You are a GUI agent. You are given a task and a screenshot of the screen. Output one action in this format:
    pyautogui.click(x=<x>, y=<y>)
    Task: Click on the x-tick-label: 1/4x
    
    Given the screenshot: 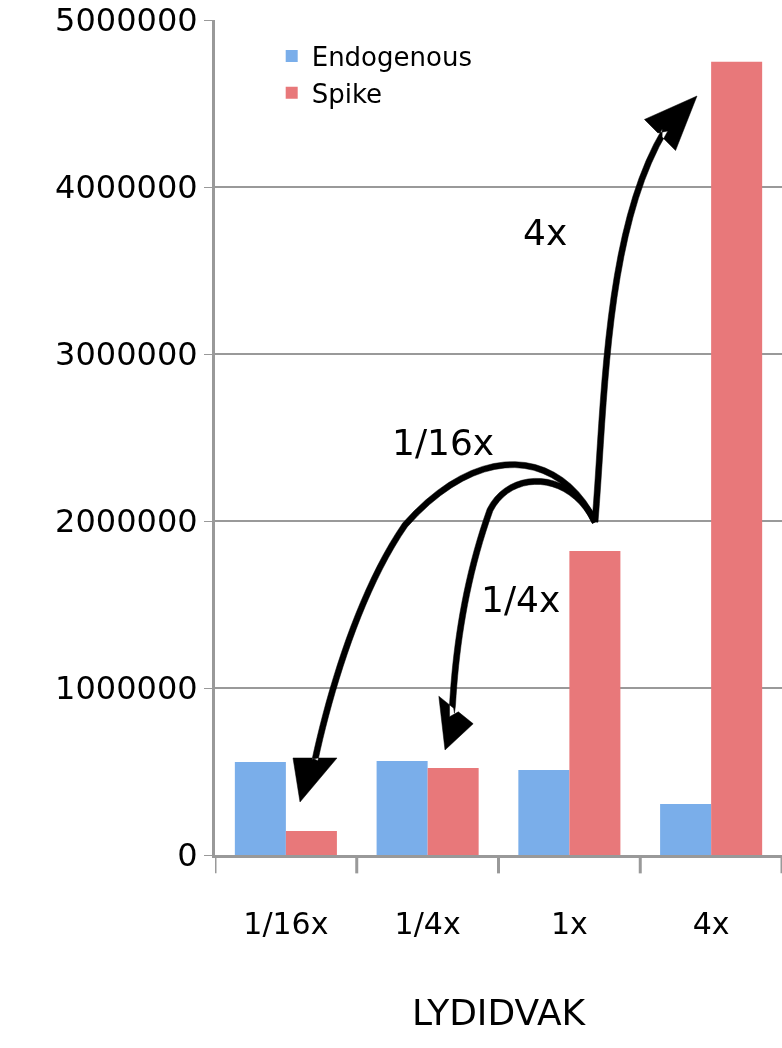 What is the action you would take?
    pyautogui.click(x=427, y=923)
    